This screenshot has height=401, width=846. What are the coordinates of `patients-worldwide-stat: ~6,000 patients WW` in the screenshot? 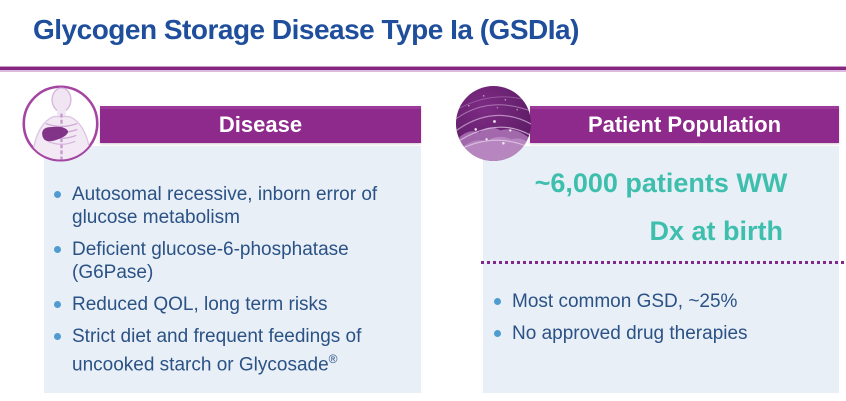 It's located at (661, 183).